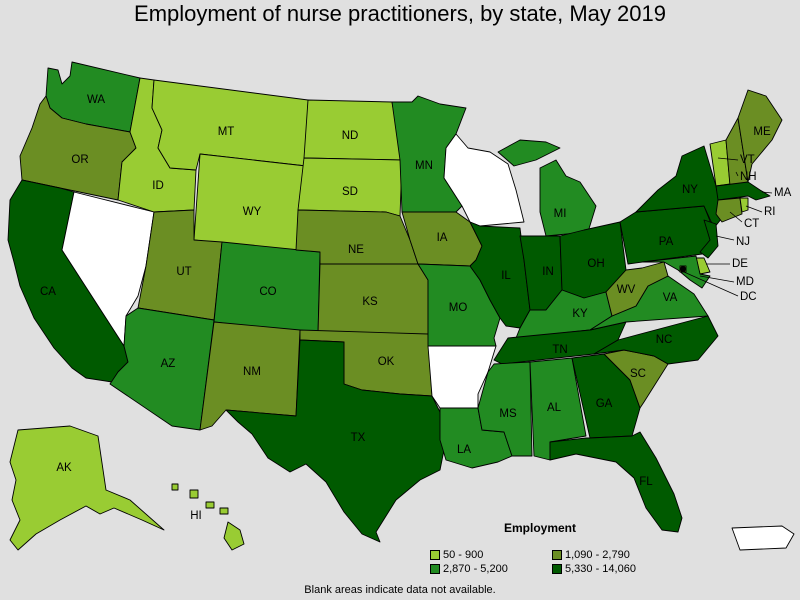 This screenshot has height=600, width=800. I want to click on legend-label-4: 5,330 - 14,060, so click(600, 569).